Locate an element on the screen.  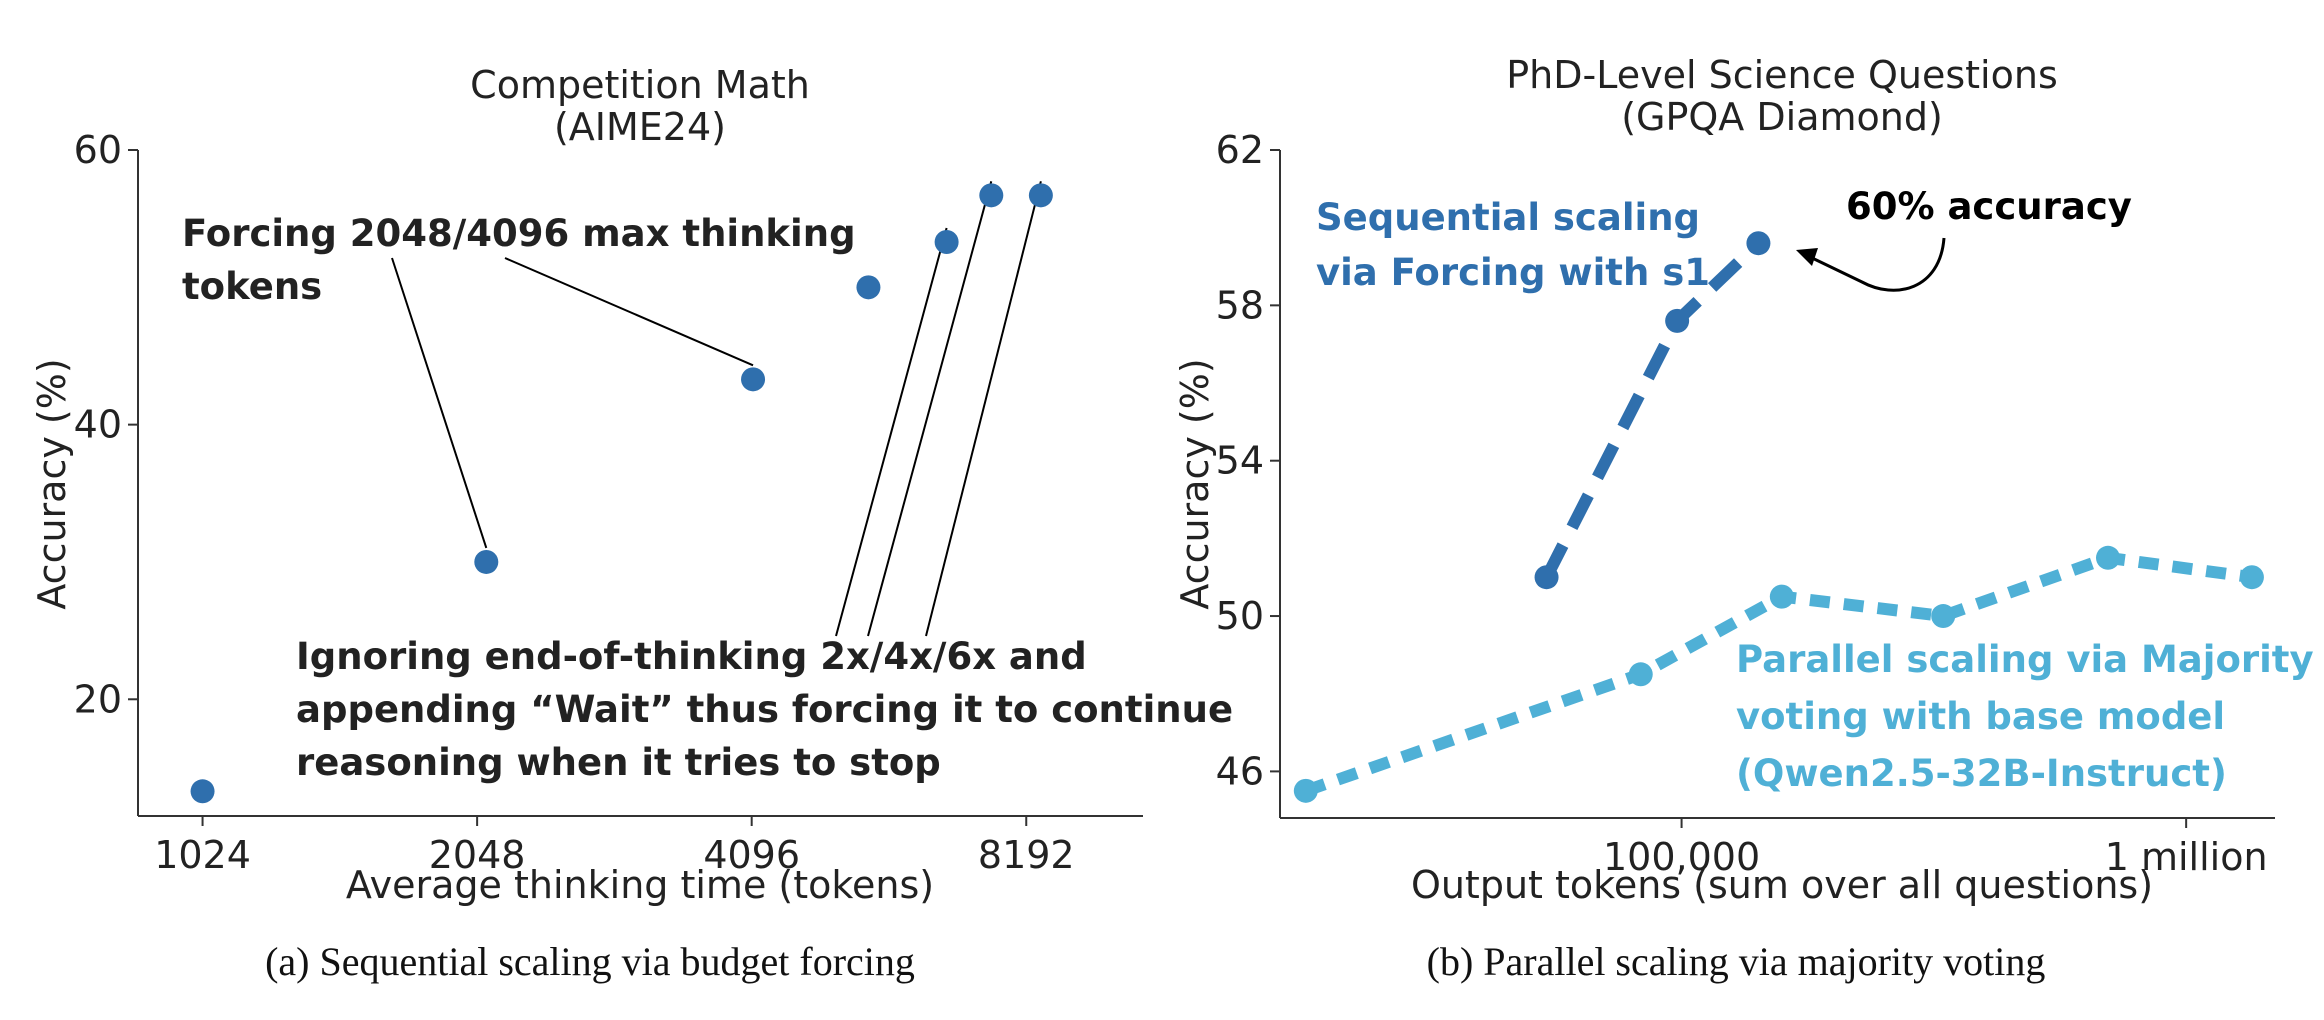
y-tick-label: 46 is located at coordinates (1240, 771).